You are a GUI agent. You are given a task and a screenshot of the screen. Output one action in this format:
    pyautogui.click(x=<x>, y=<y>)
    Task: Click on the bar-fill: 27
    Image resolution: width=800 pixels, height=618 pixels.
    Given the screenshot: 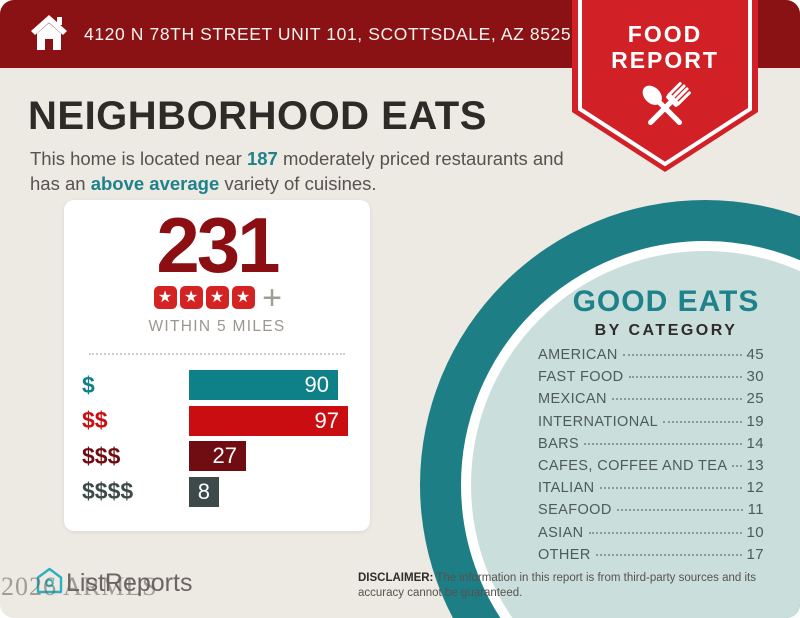 What is the action you would take?
    pyautogui.click(x=217, y=456)
    